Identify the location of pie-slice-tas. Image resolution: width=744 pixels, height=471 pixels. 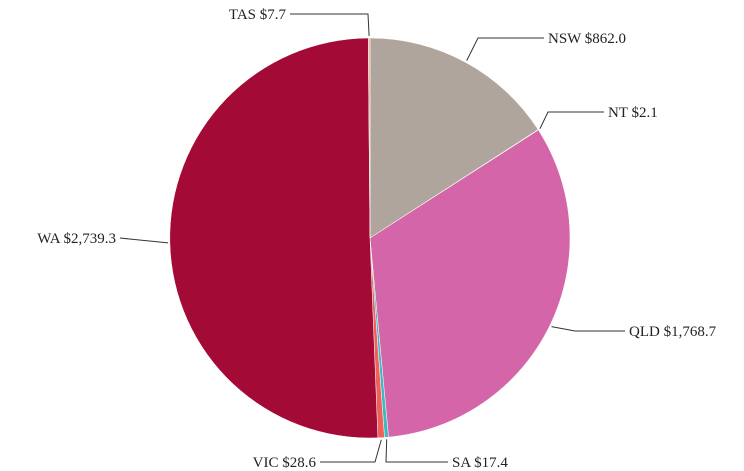
(369, 138).